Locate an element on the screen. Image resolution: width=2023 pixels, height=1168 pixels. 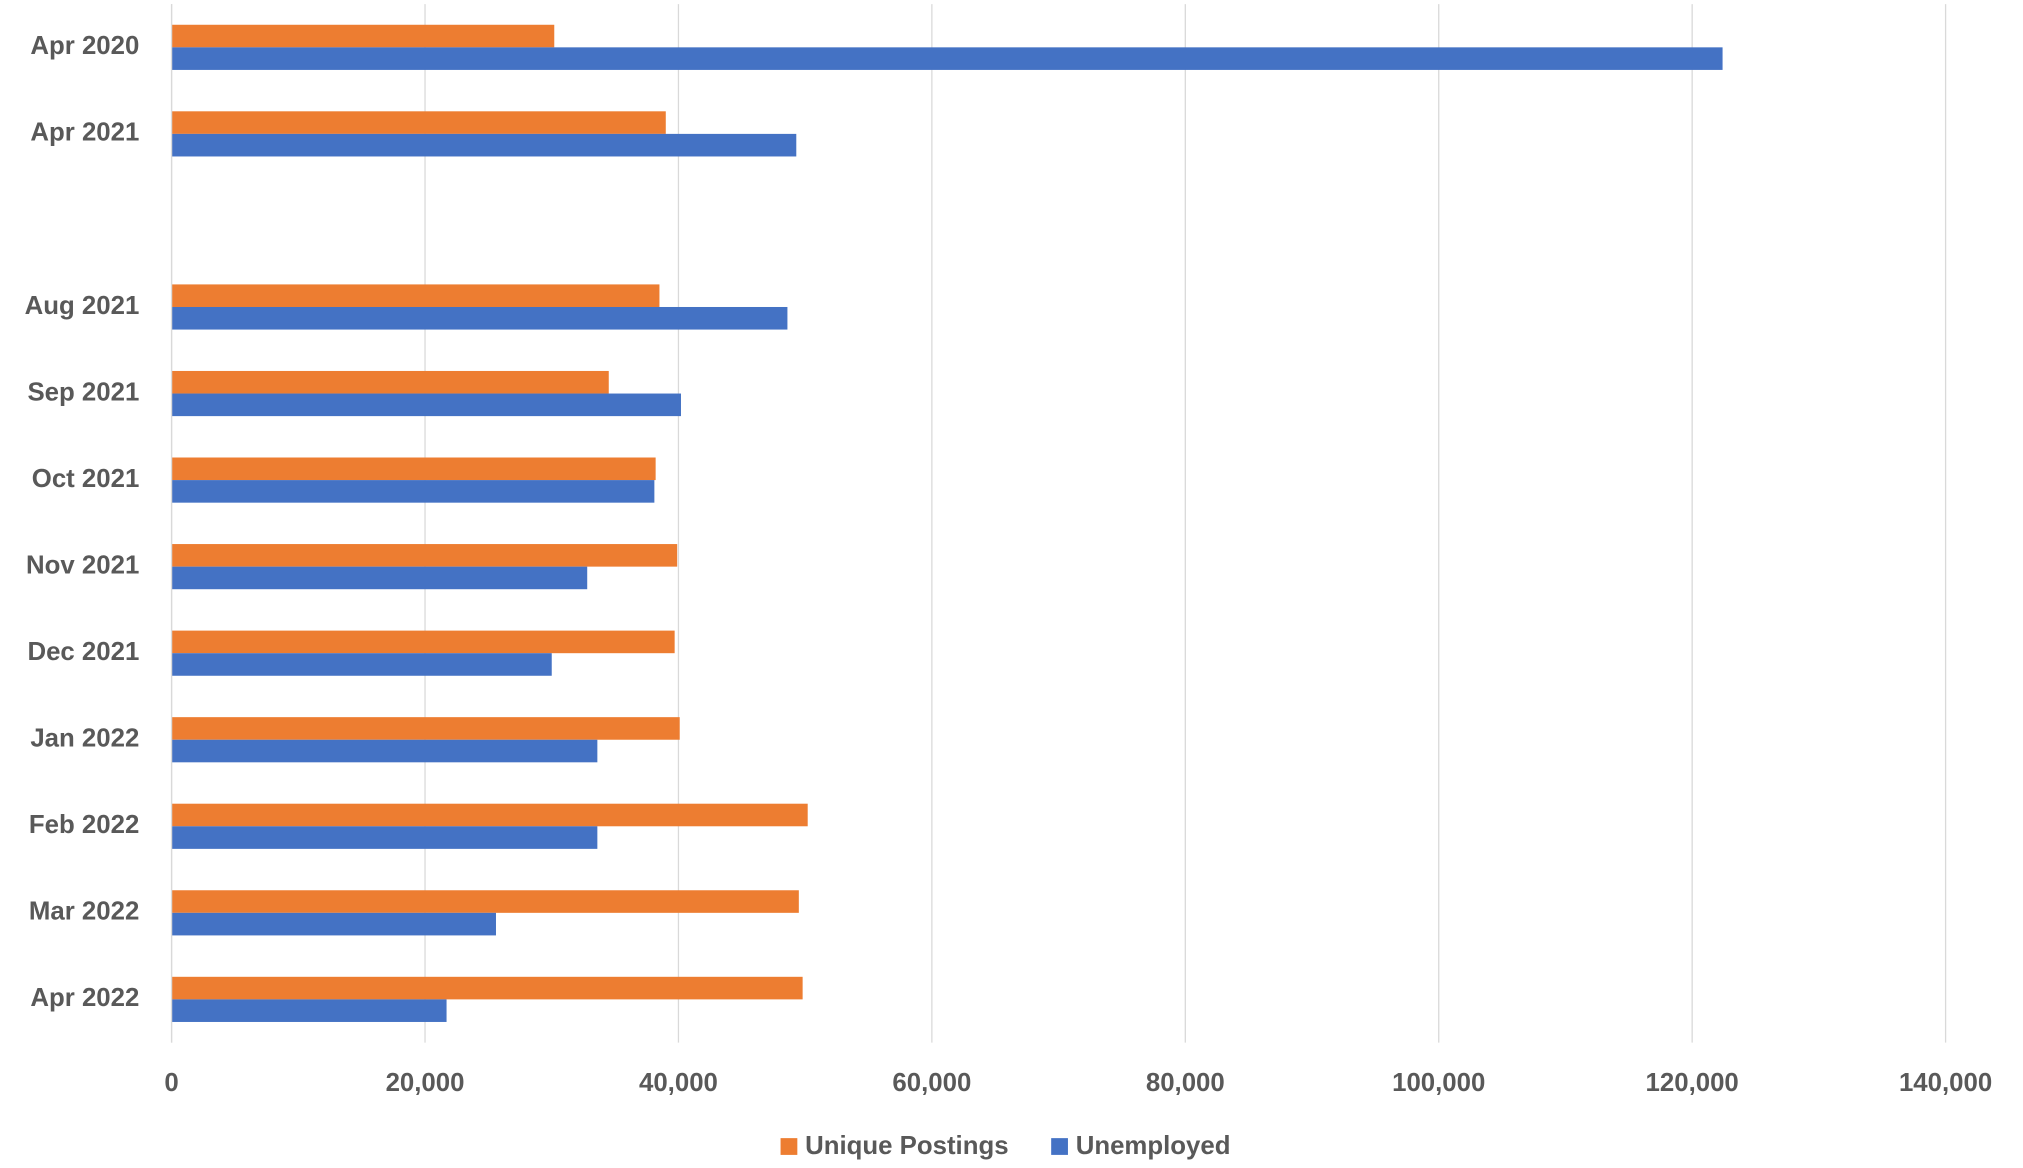
x-tick-label: 80,000 is located at coordinates (1185, 1083).